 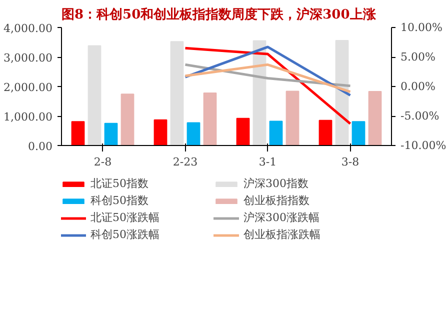 What do you see at coordinates (28, 87) in the screenshot?
I see `y-tick-label: 2,000.00` at bounding box center [28, 87].